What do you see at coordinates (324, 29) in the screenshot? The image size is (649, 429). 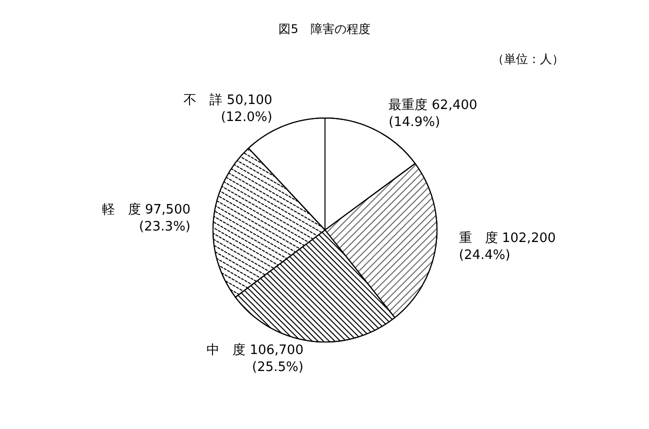 I see `chart-title: 図5 障害の程度` at bounding box center [324, 29].